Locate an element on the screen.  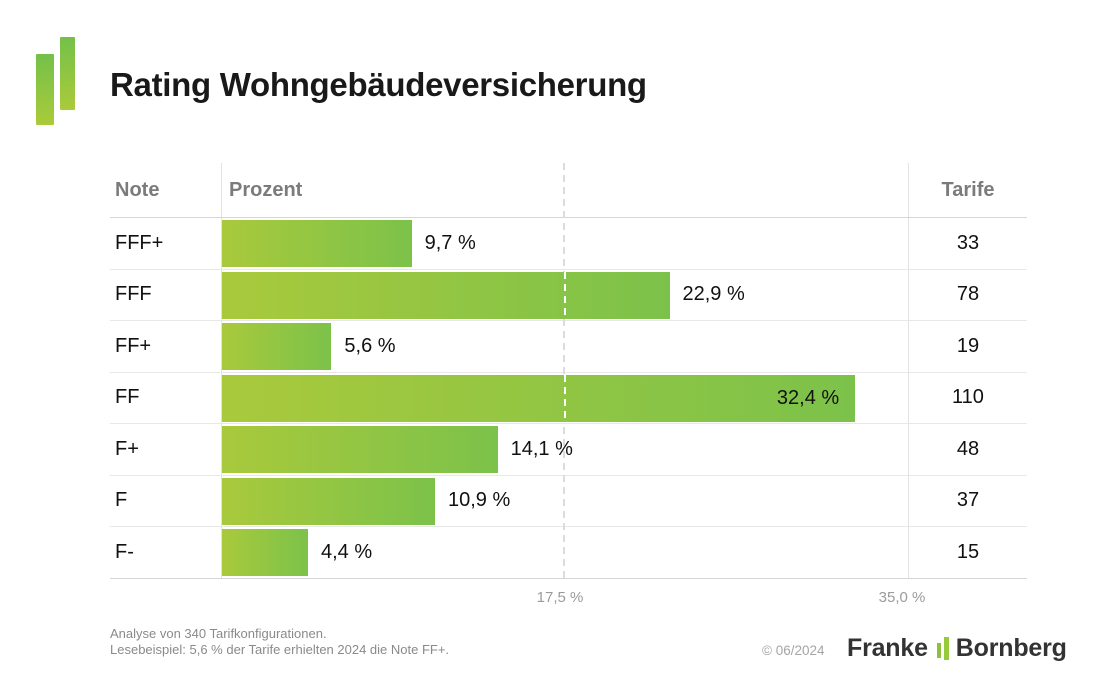
percent-cell: 9,7 % is located at coordinates (564, 243).